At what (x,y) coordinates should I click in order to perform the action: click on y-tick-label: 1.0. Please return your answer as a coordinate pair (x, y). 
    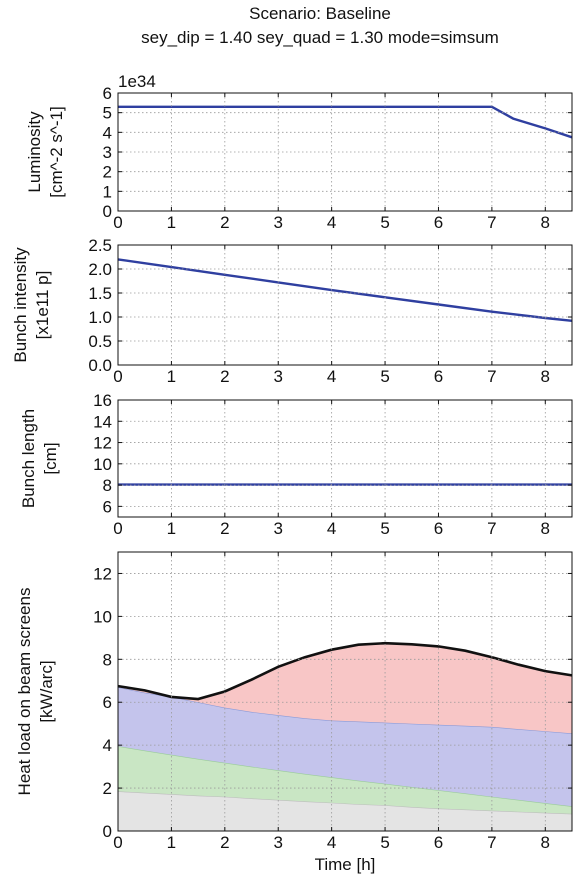
    Looking at the image, I should click on (100, 317).